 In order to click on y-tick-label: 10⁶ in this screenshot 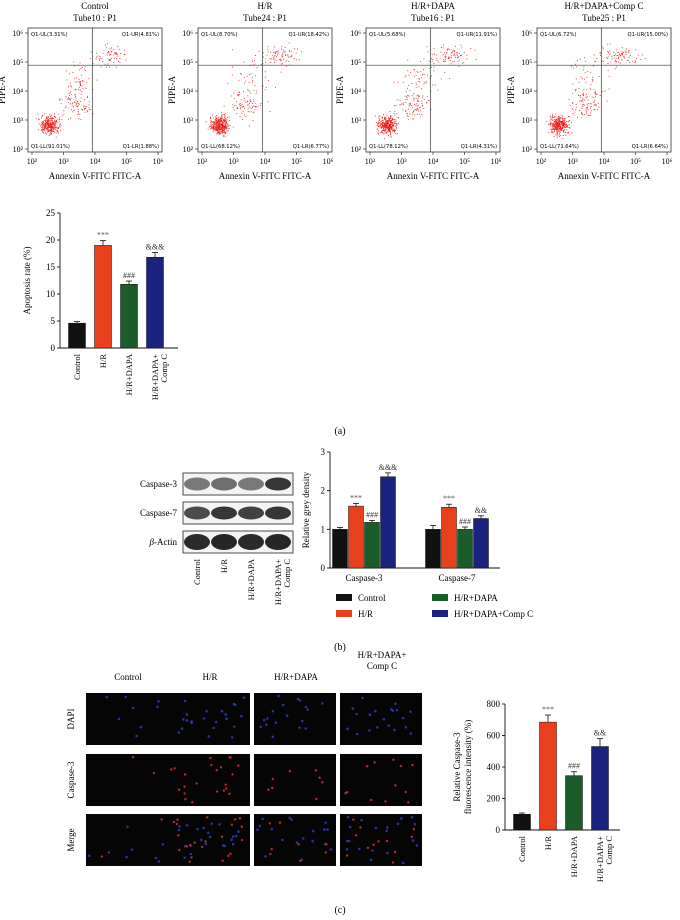, I will do `click(17, 33)`.